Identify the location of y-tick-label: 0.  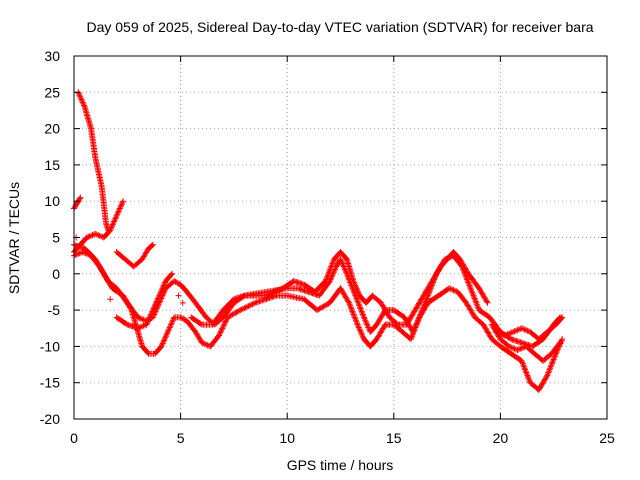
(56, 274).